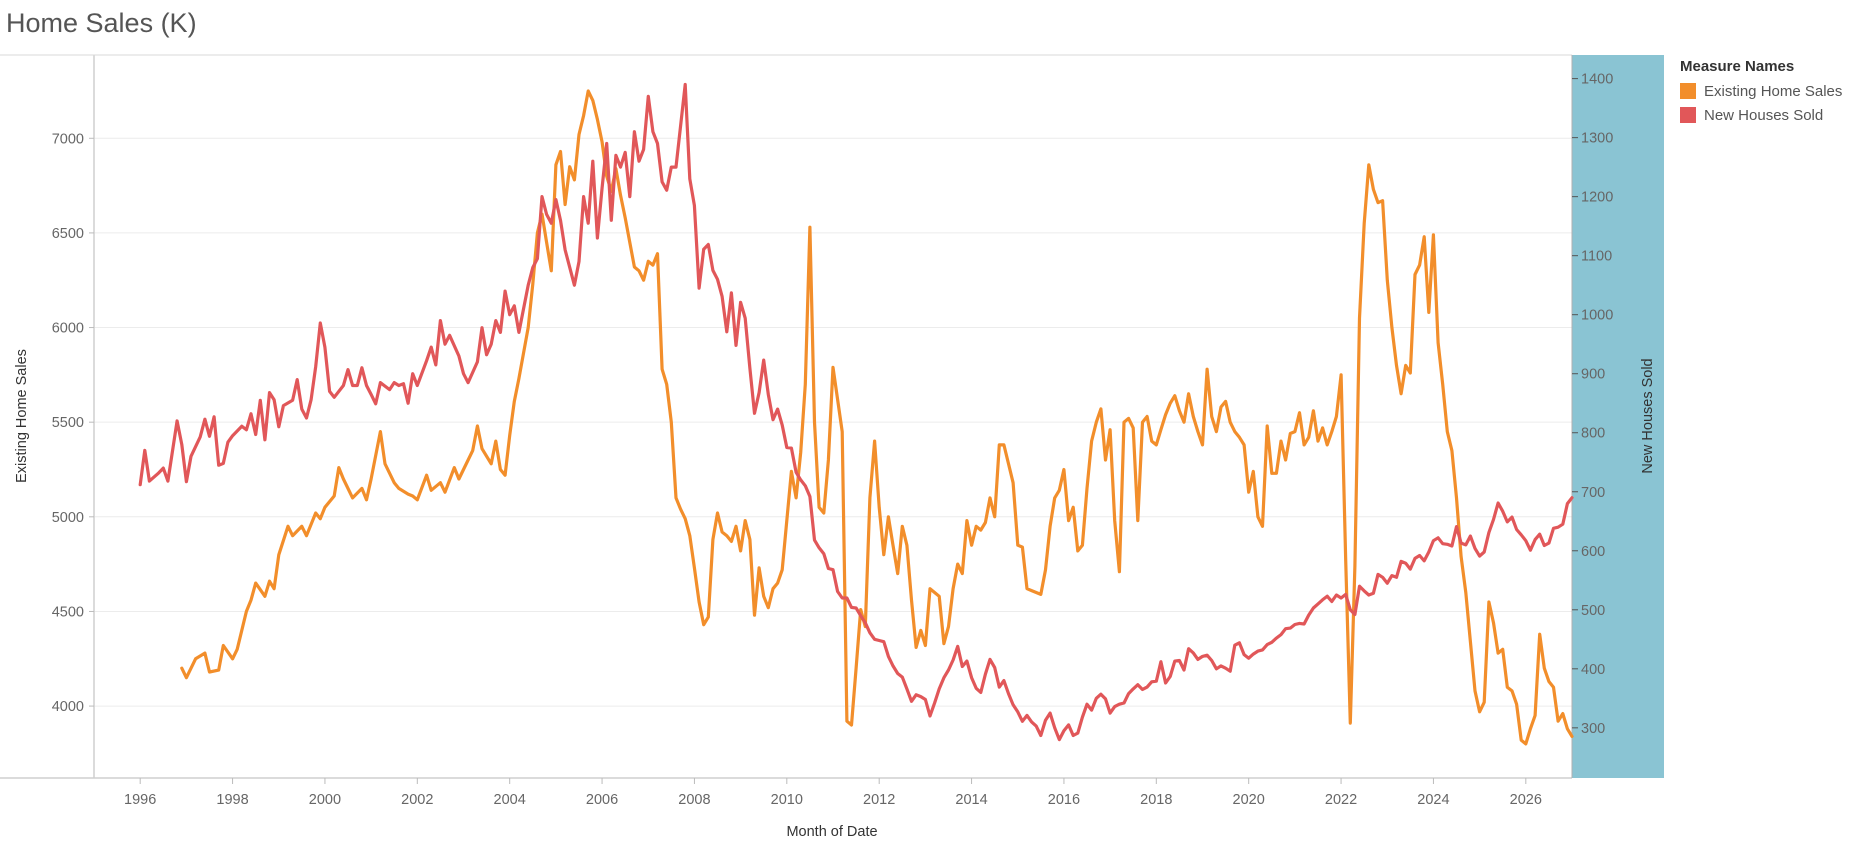  What do you see at coordinates (232, 800) in the screenshot?
I see `x-tick-label: 1998` at bounding box center [232, 800].